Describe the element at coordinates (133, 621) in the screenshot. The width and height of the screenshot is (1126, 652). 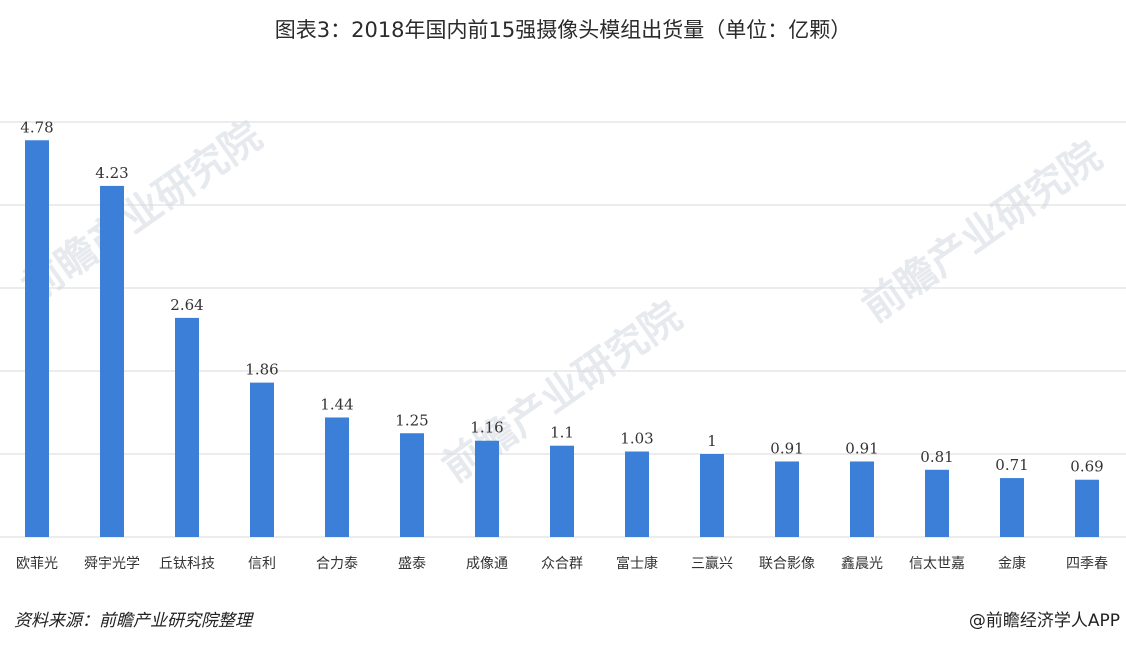
I see `source-note: 资料来源：前瞻产业研究院整理` at that location.